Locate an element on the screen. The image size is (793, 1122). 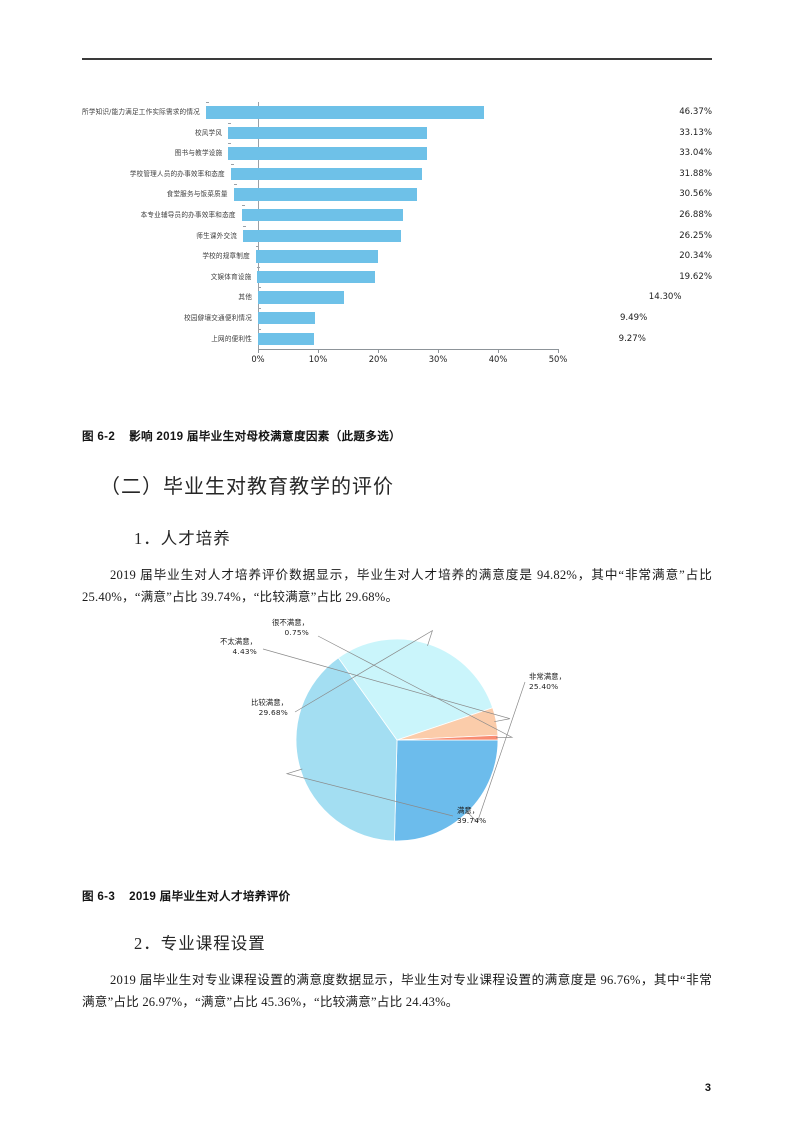
bar-chart-axis-line is located at coordinates (408, 349).